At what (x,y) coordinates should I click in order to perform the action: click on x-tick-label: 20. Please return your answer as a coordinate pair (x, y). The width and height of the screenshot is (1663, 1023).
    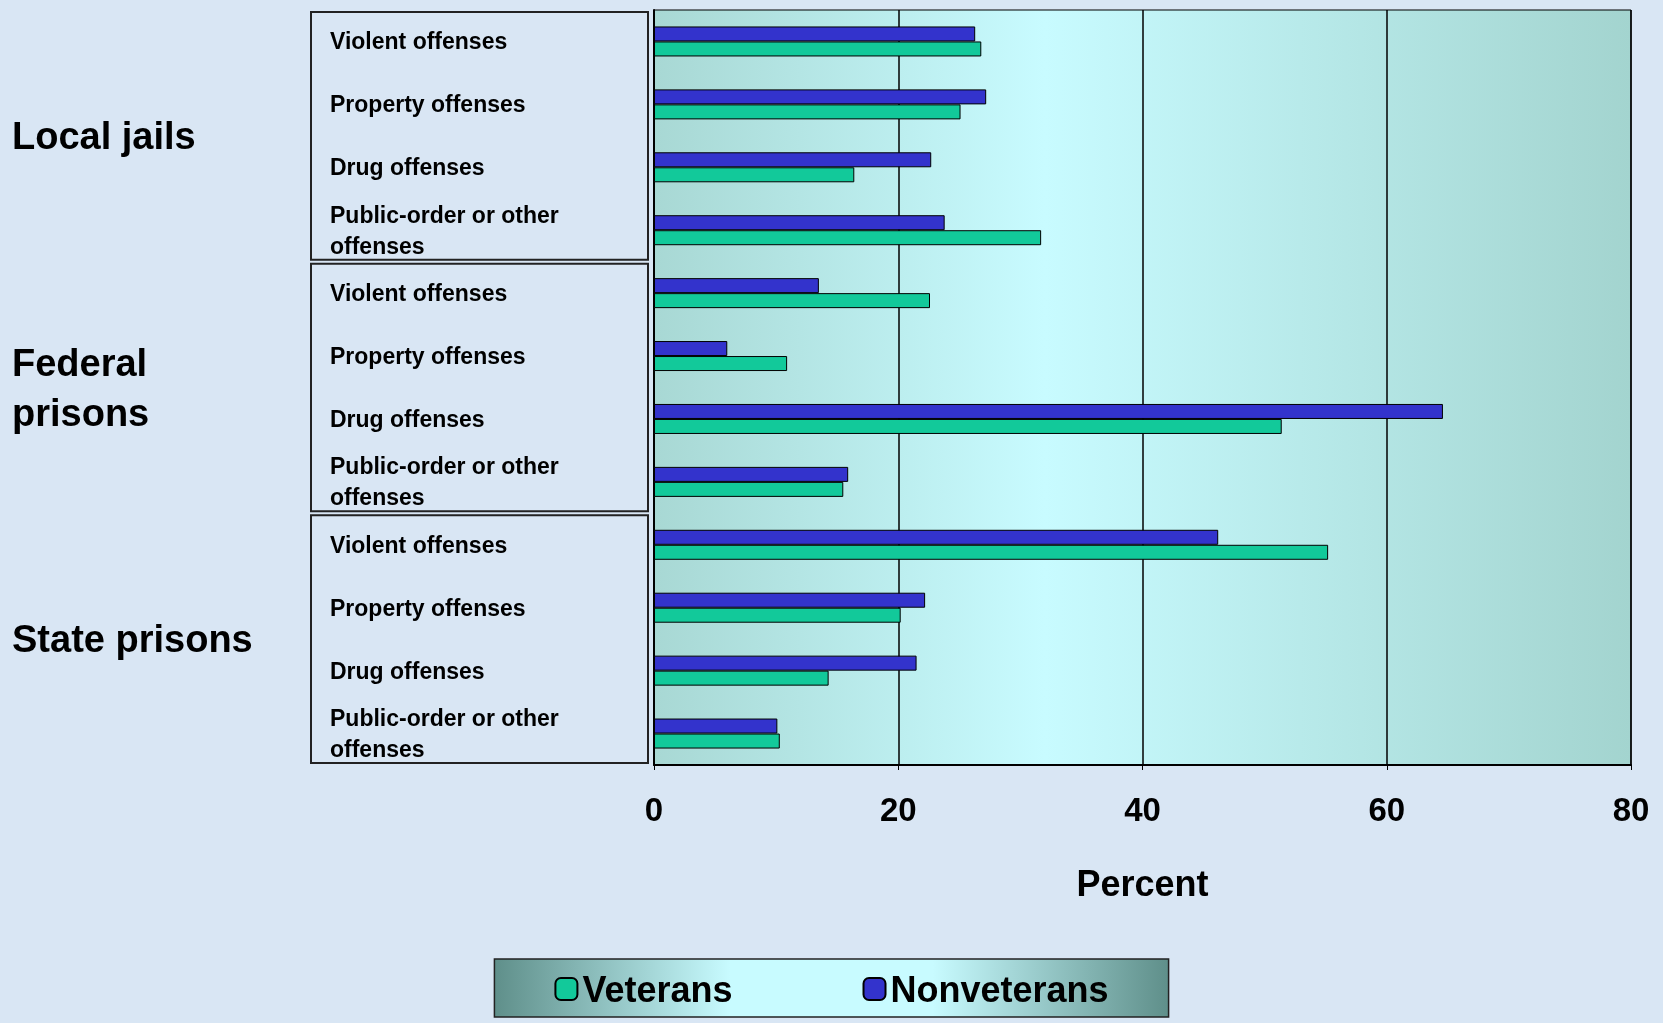
    Looking at the image, I should click on (898, 809).